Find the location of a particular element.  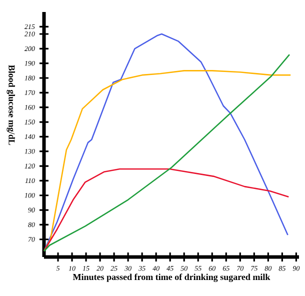

x-axis-title: Minutes passed from time of drinking sugared milk is located at coordinates (171, 278).